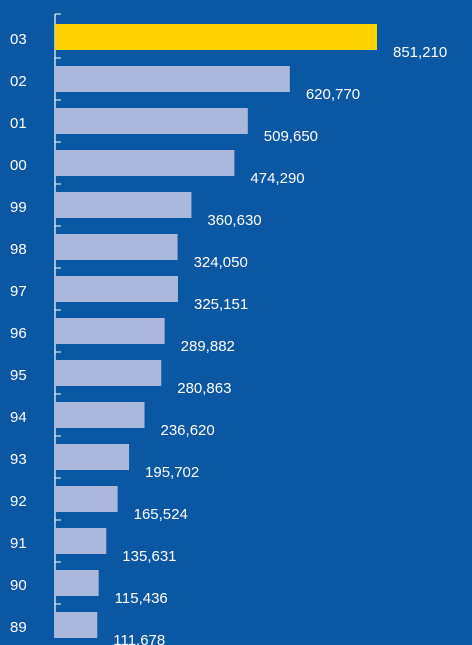  What do you see at coordinates (18, 207) in the screenshot?
I see `category-label-99: 99` at bounding box center [18, 207].